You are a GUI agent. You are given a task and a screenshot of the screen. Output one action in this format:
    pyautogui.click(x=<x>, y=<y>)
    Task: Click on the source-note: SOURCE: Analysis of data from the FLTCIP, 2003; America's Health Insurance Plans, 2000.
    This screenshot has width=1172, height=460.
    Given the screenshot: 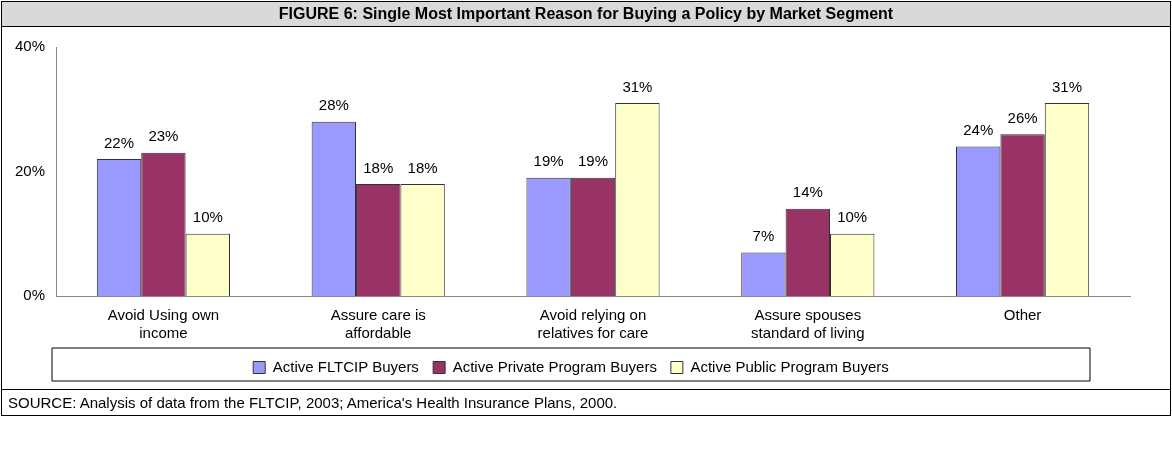 What is the action you would take?
    pyautogui.click(x=586, y=402)
    